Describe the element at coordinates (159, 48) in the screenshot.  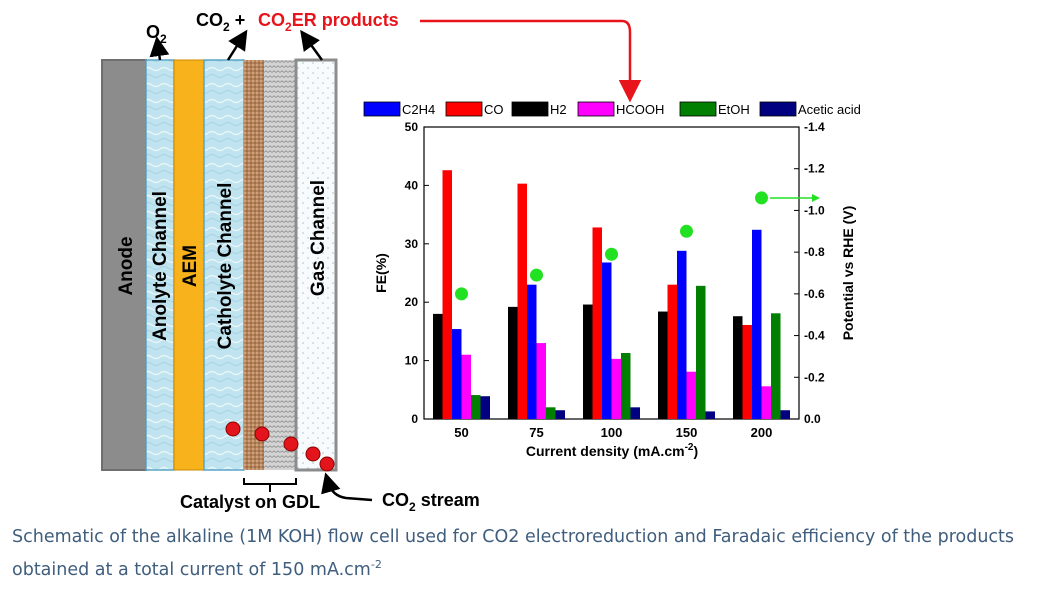
I see `o2-arrow` at that location.